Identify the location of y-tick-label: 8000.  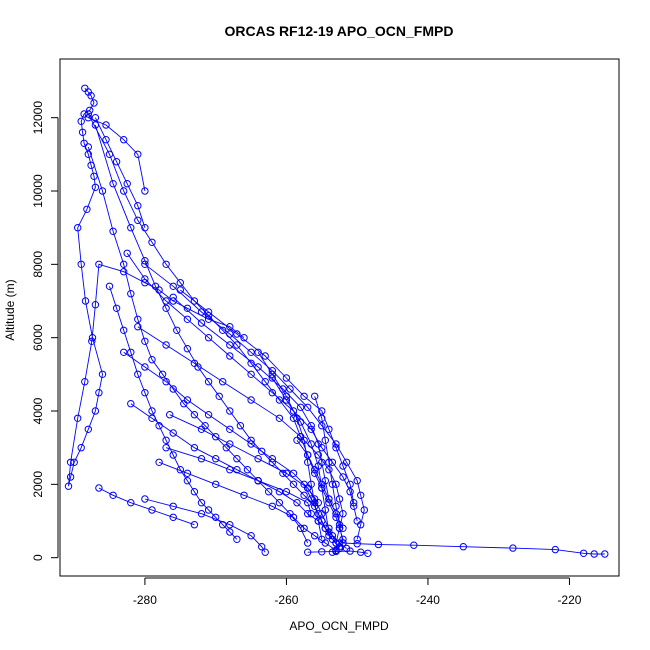
(38, 264).